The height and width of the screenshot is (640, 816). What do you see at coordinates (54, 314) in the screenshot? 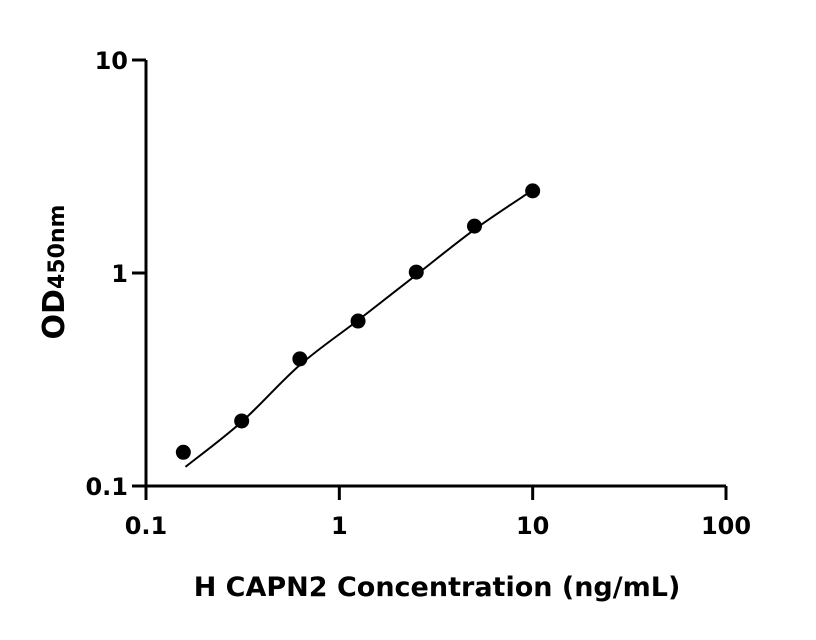
I see `y-axis-label-main: OD` at bounding box center [54, 314].